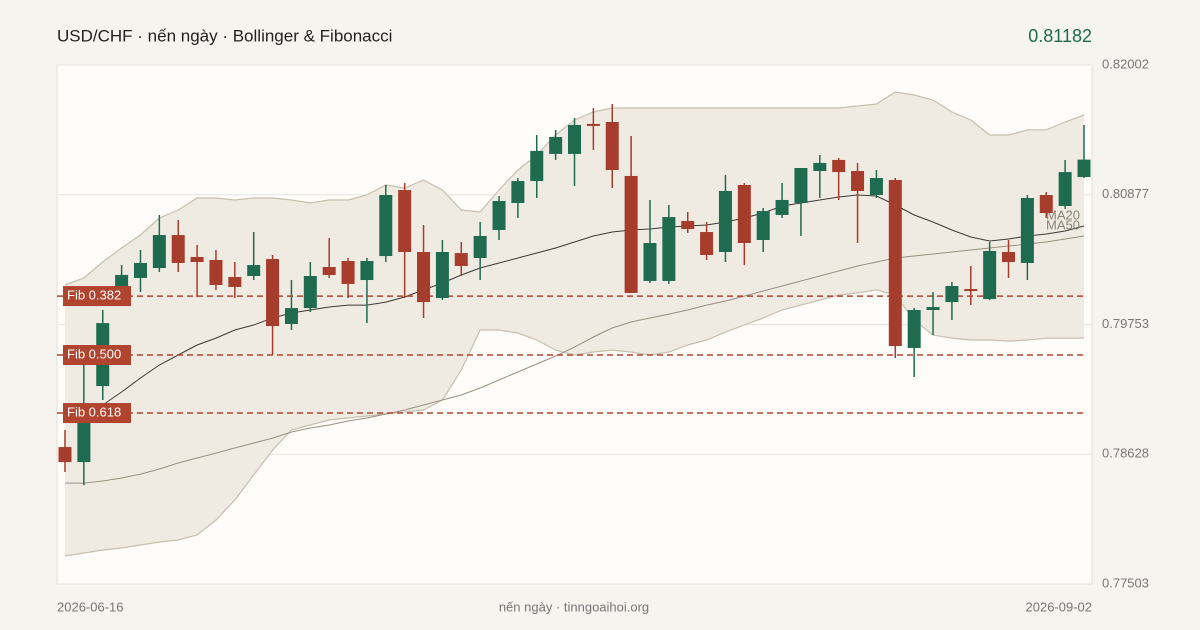 The image size is (1200, 630). I want to click on fib-label: Fib 0.618, so click(94, 411).